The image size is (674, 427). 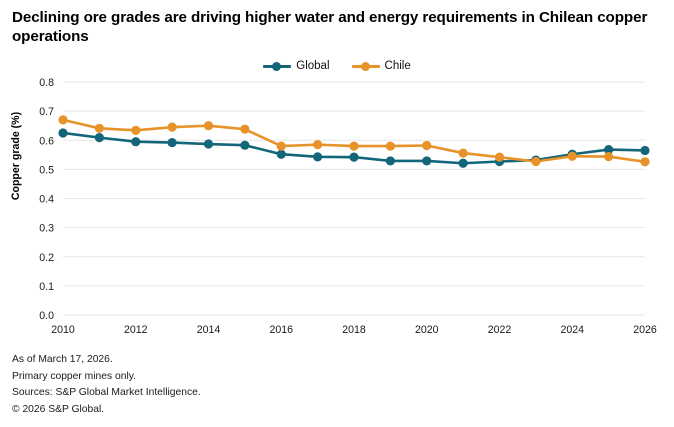 I want to click on y-tick-label: 0.4, so click(x=46, y=200).